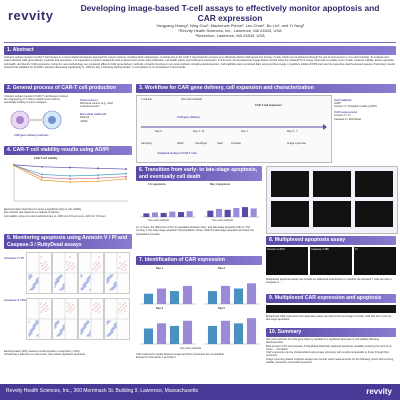  Describe the element at coordinates (287, 261) in the screenshot. I see `microscopy-image-1: Annexin V-APC` at that location.